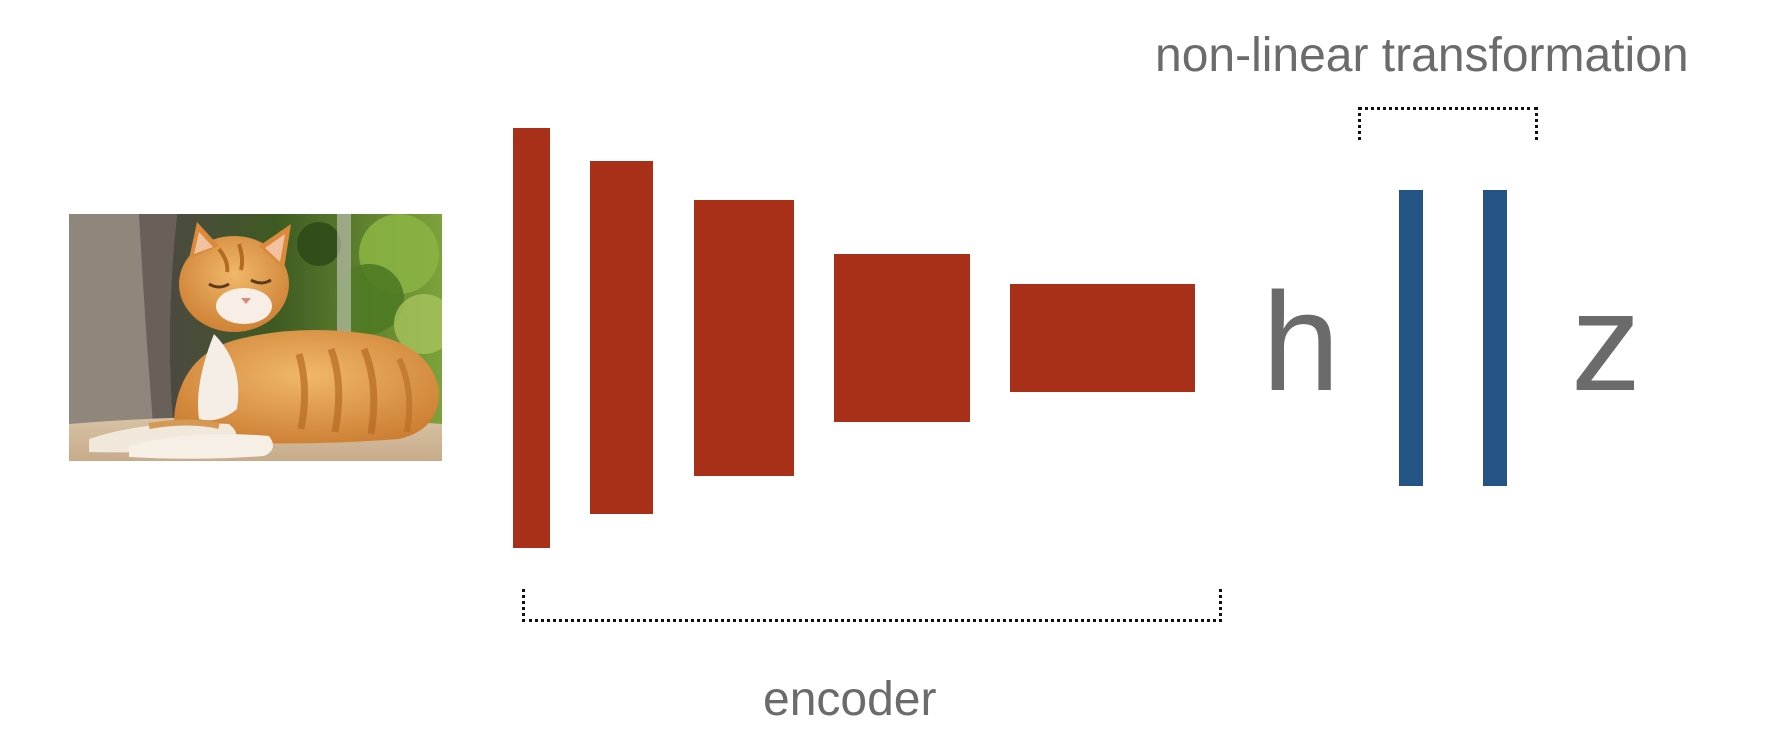 Image resolution: width=1789 pixels, height=745 pixels. What do you see at coordinates (872, 605) in the screenshot?
I see `encoder-bracket` at bounding box center [872, 605].